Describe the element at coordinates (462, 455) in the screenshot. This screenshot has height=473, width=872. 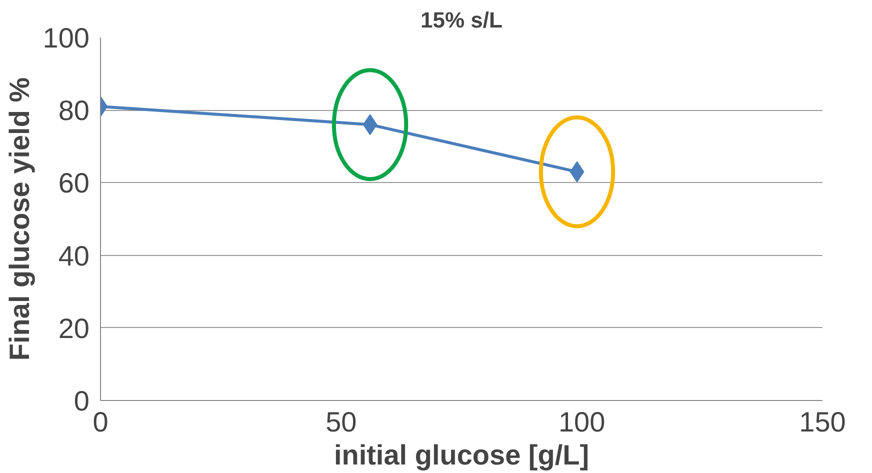
I see `x-axis-title: initial glucose [g/L]` at that location.